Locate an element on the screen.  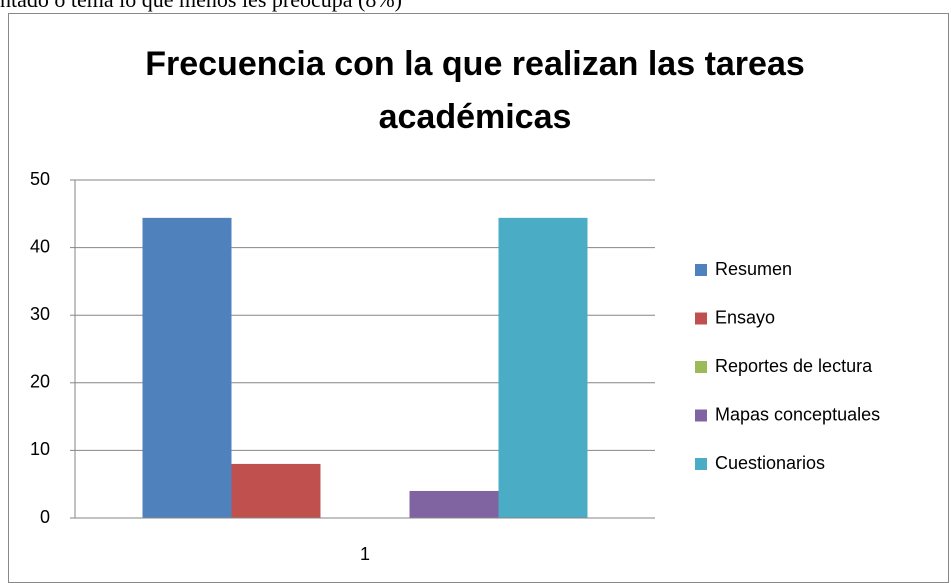
y-tick-label: 20 is located at coordinates (40, 382).